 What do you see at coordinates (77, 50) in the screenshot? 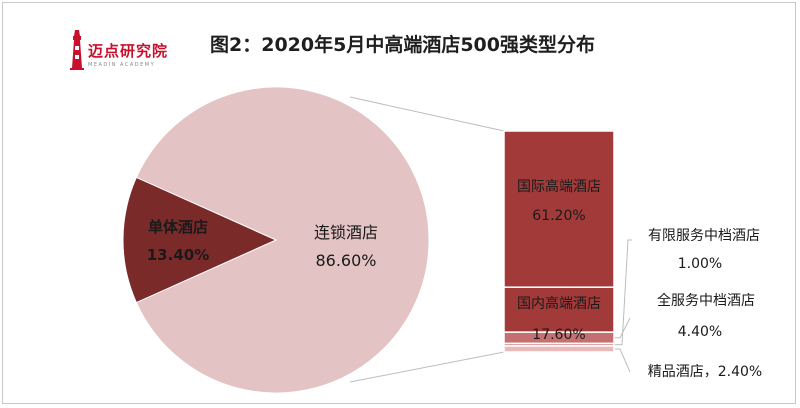
I see `lighthouse-icon` at bounding box center [77, 50].